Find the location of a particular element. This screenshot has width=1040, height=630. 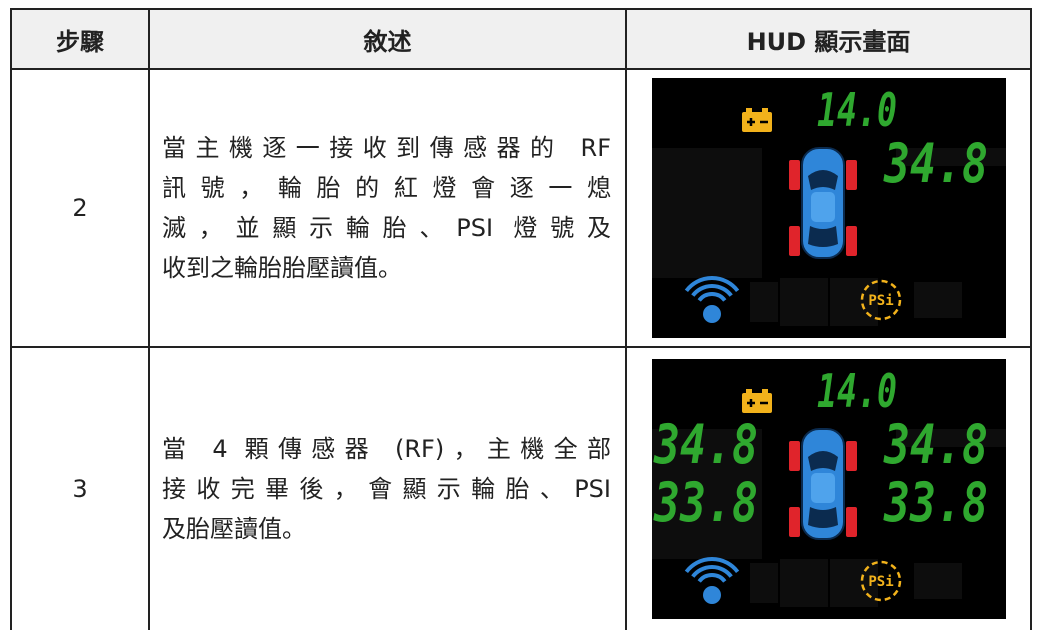

description-line: 及胎壓讀值。 is located at coordinates (234, 529).